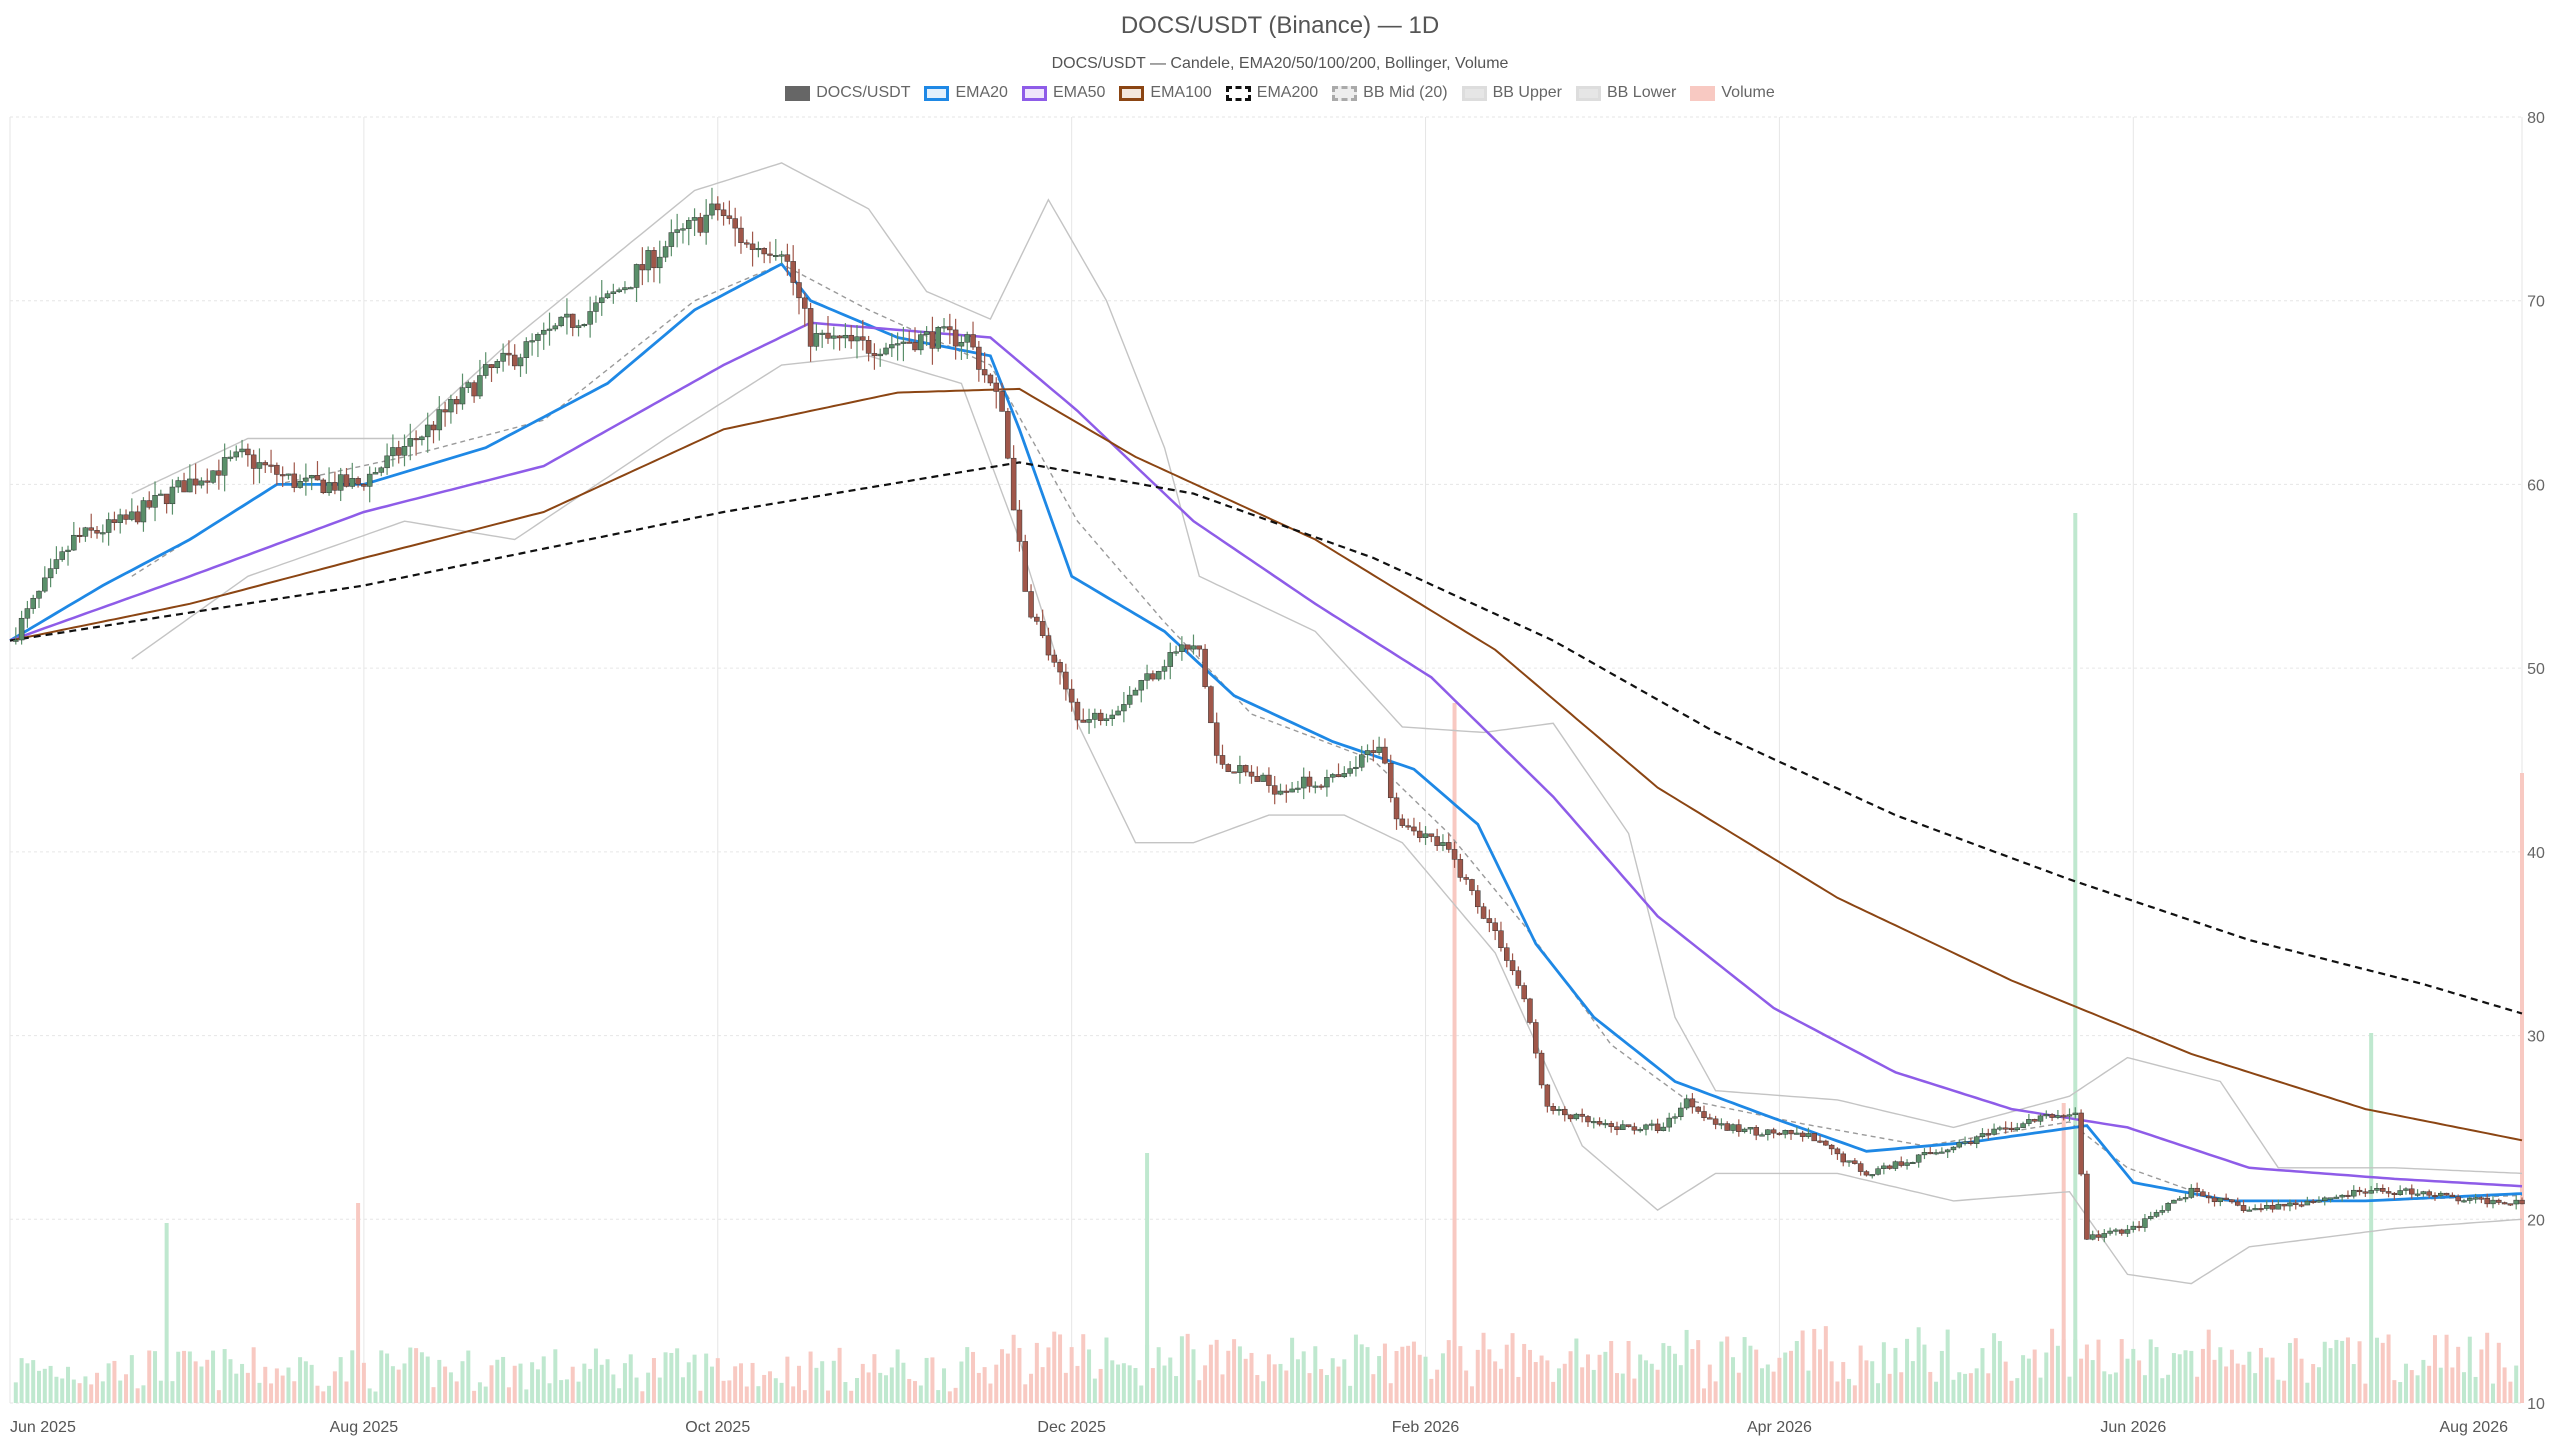 This screenshot has height=1440, width=2560. Describe the element at coordinates (1147, 1278) in the screenshot. I see `volume-spike-bar` at that location.